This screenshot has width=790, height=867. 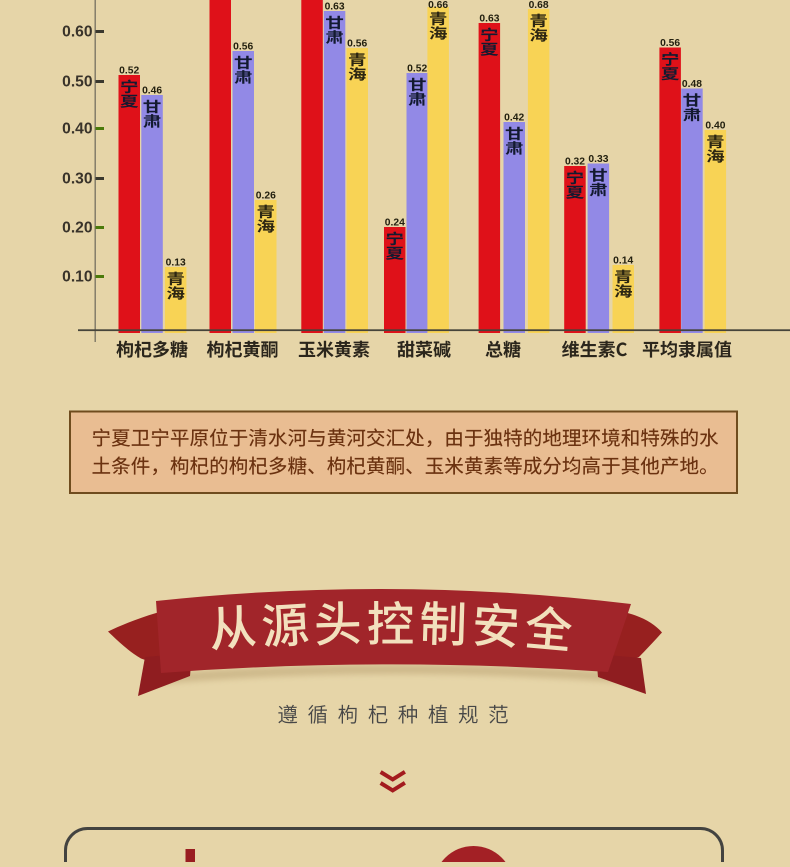 What do you see at coordinates (692, 84) in the screenshot?
I see `svg-text: 0.48` at bounding box center [692, 84].